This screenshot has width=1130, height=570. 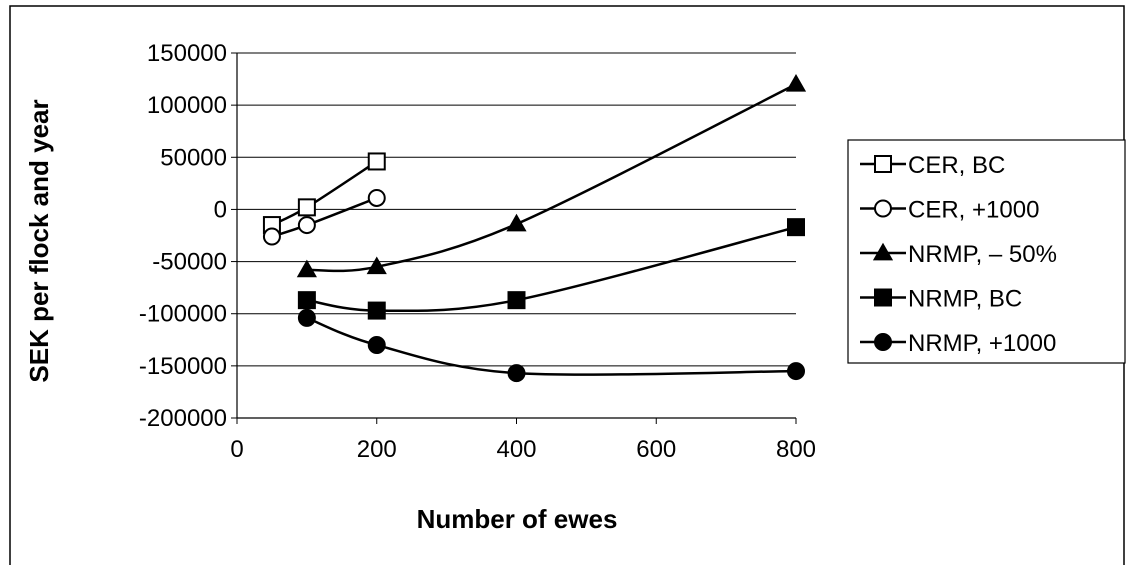 What do you see at coordinates (516, 449) in the screenshot?
I see `x-tick-label: 400` at bounding box center [516, 449].